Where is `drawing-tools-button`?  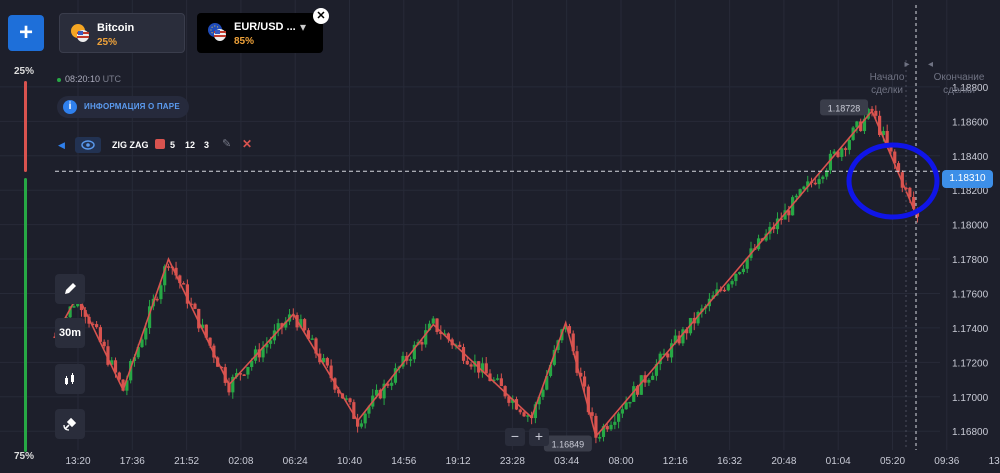
drawing-tools-button is located at coordinates (70, 289).